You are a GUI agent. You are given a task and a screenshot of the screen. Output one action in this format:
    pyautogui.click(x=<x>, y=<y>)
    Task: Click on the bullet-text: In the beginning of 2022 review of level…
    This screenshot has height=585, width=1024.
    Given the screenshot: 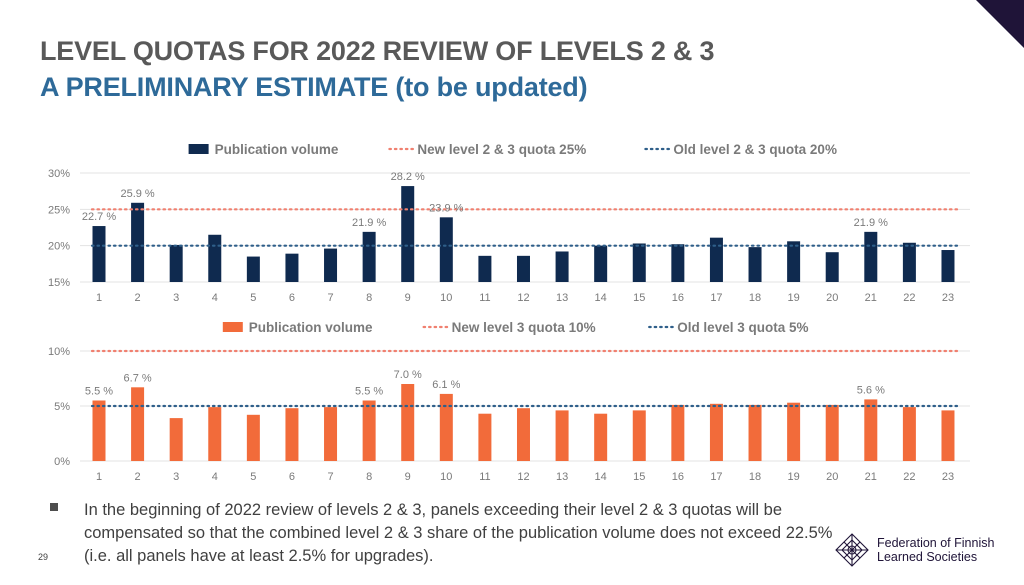 What is the action you would take?
    pyautogui.click(x=458, y=533)
    